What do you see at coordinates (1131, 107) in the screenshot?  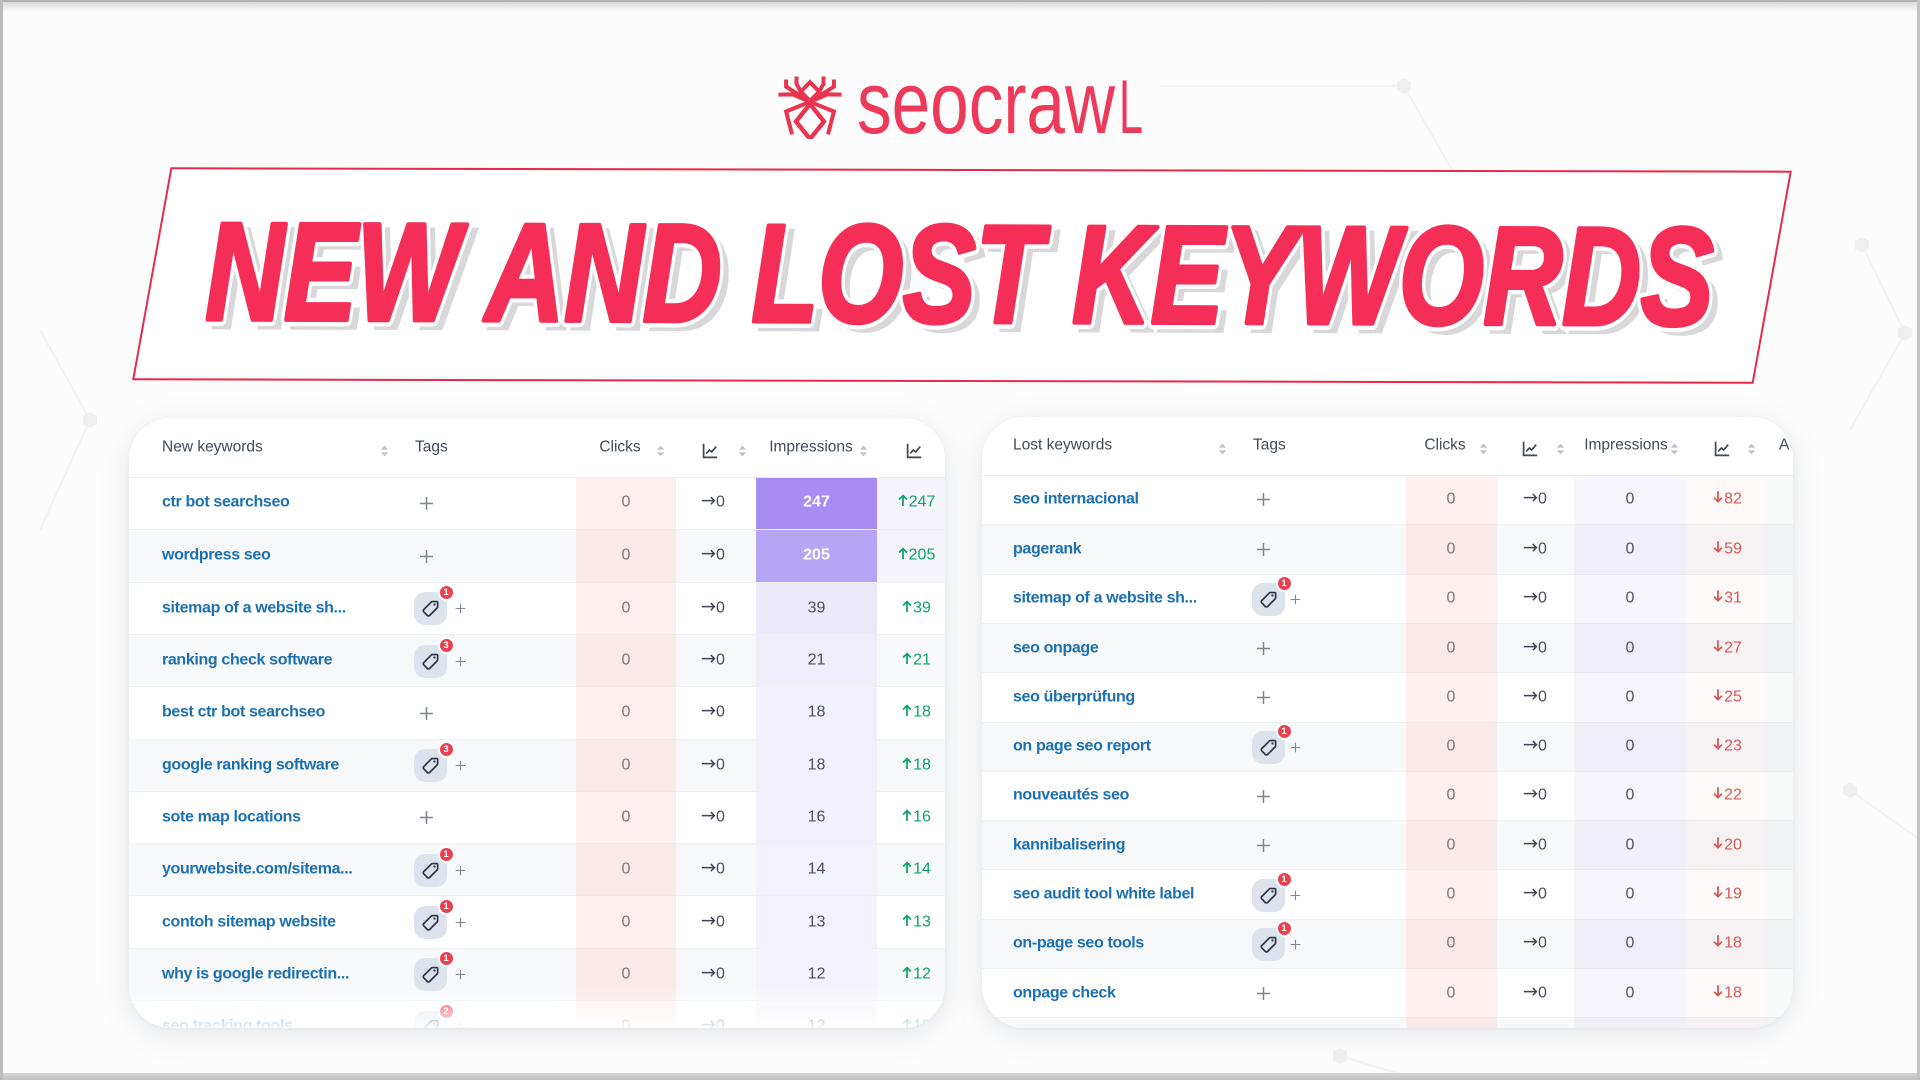 I see `svg-text: L` at bounding box center [1131, 107].